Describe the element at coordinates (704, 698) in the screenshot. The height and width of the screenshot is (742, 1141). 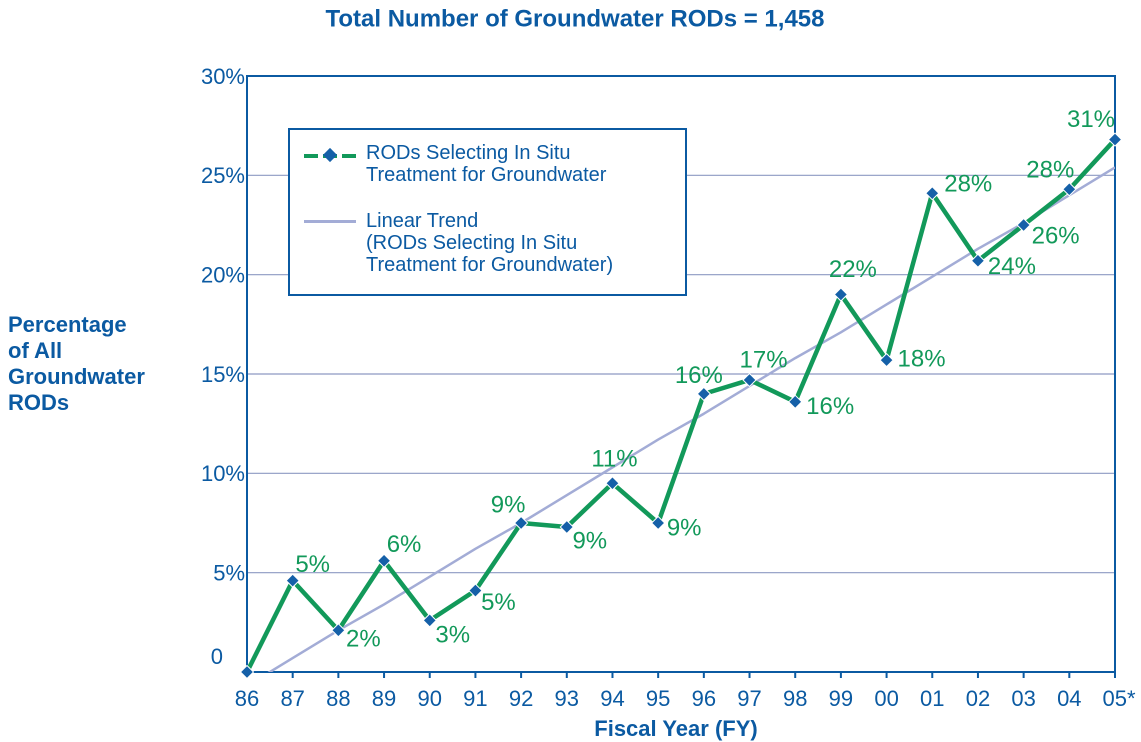
I see `x-tick-label: 96` at that location.